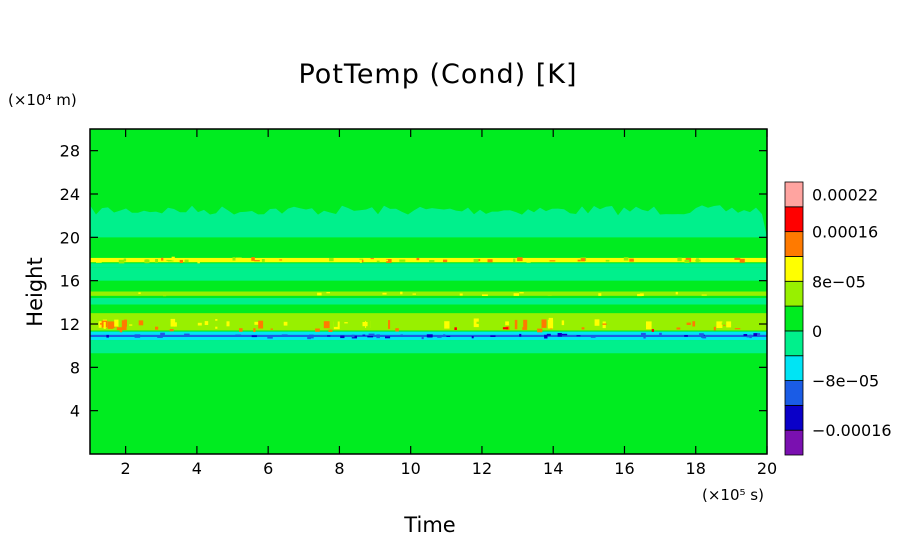 This screenshot has width=904, height=544. What do you see at coordinates (482, 468) in the screenshot?
I see `x-tick-label: 12` at bounding box center [482, 468].